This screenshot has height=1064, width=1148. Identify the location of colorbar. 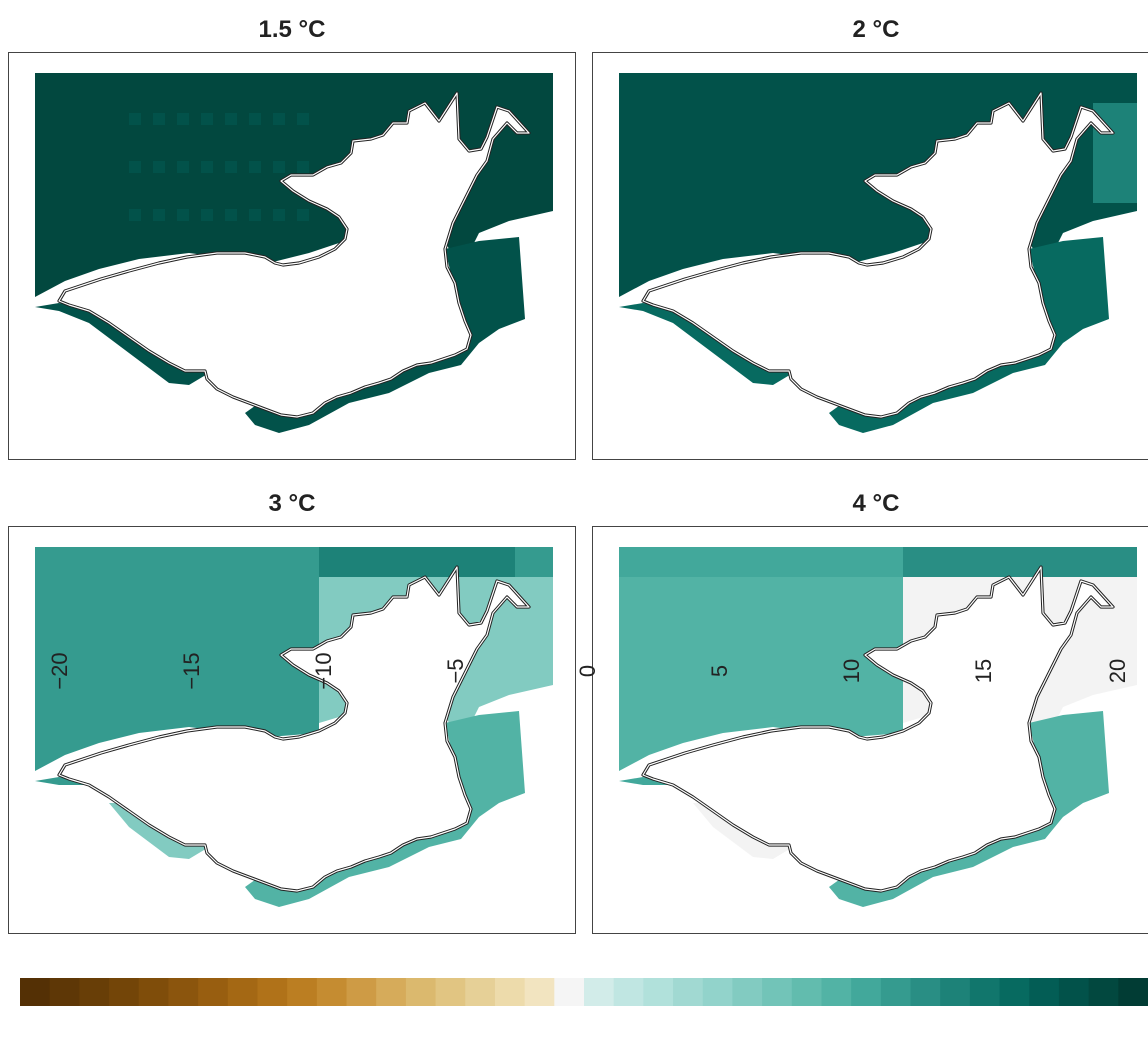
(584, 992).